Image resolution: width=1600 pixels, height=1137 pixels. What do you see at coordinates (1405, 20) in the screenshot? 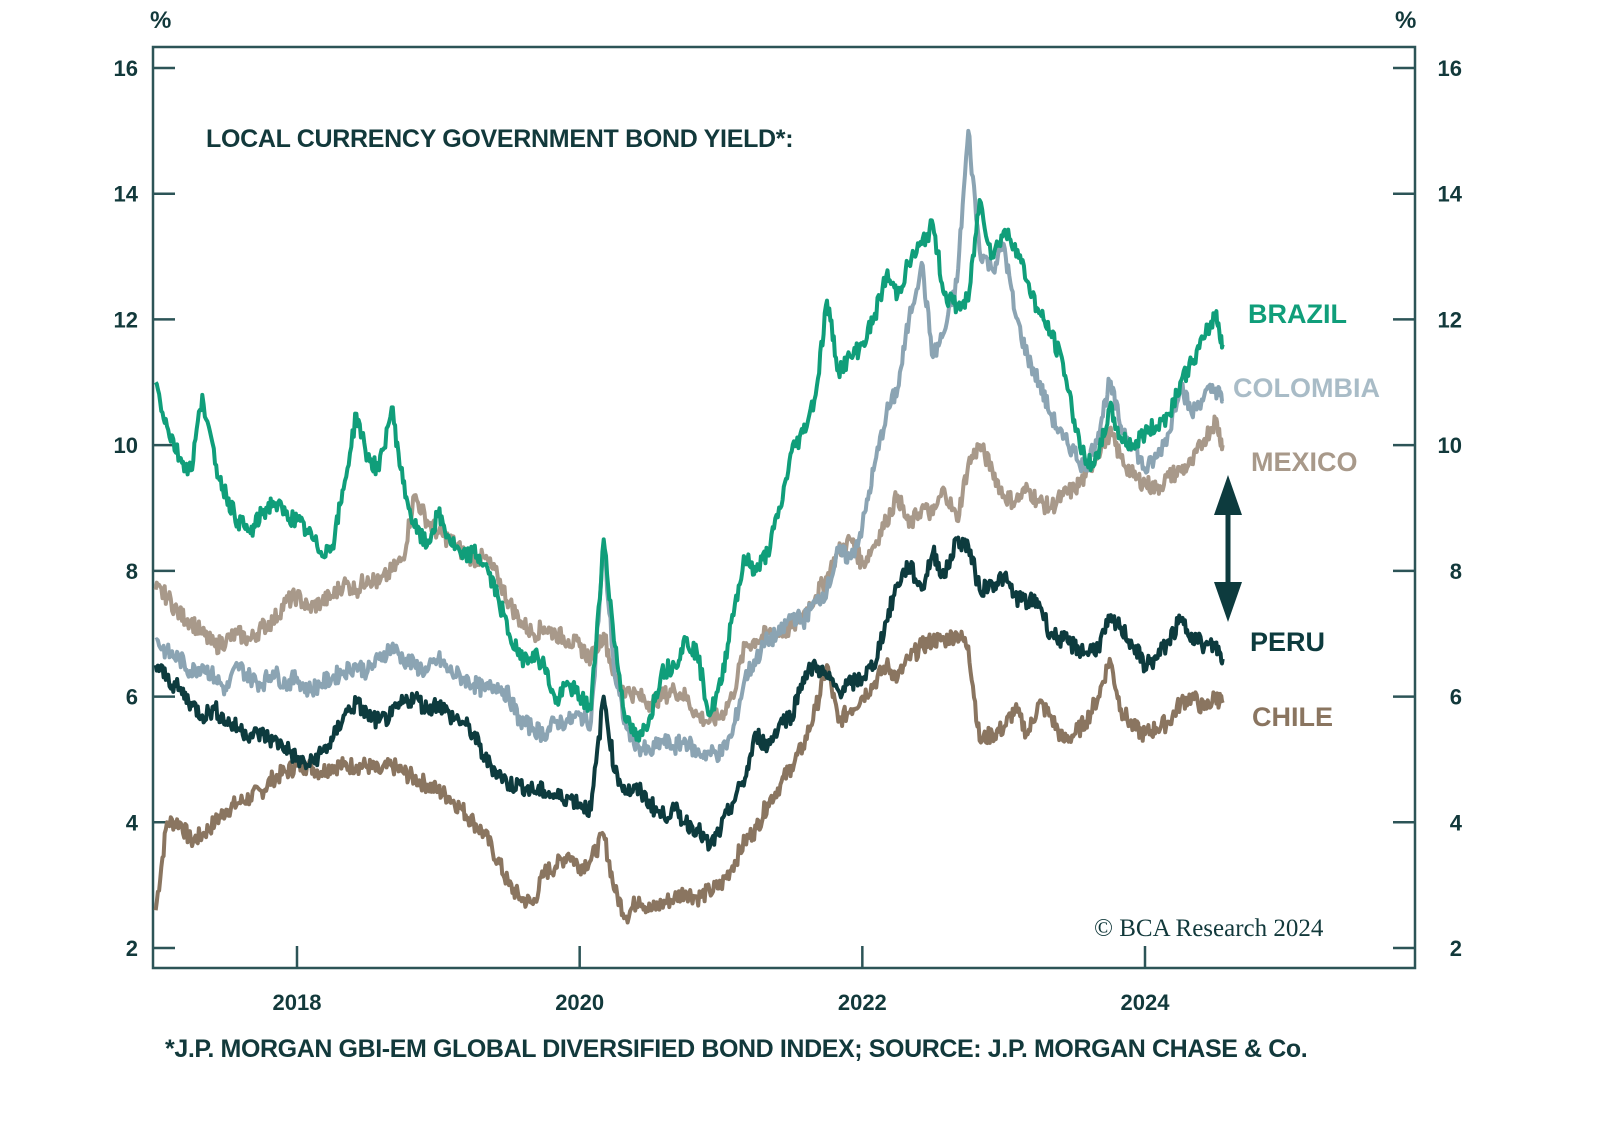
I see `y-right-unit-label: %` at bounding box center [1405, 20].